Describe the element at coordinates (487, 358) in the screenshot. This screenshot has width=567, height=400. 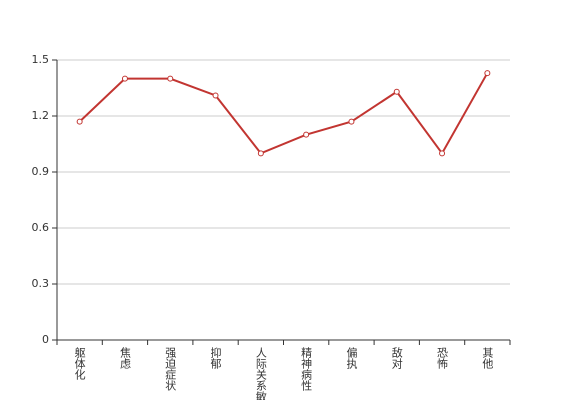
I see `x-tick-label: 其他` at that location.